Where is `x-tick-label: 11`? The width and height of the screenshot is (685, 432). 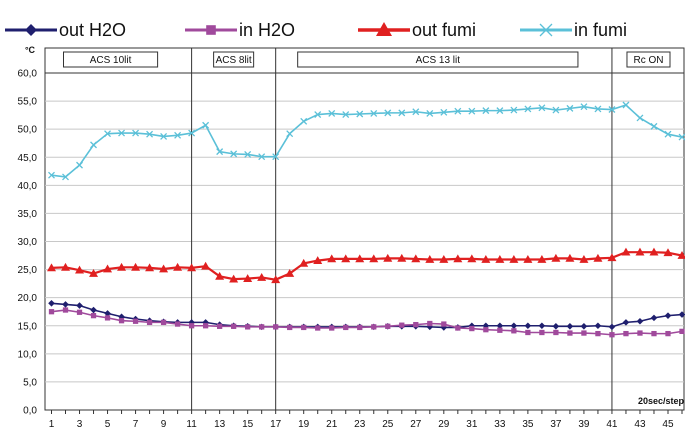
x-tick-label: 11 is located at coordinates (191, 424).